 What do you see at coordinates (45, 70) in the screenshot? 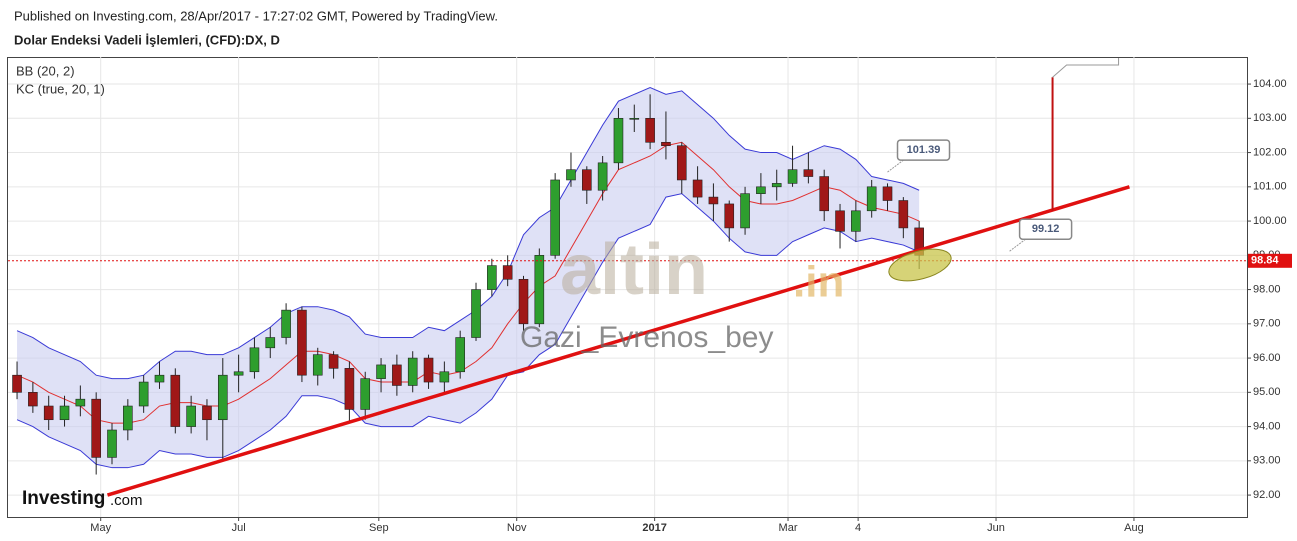
I see `legend-entry: BB (20, 2)` at bounding box center [45, 70].